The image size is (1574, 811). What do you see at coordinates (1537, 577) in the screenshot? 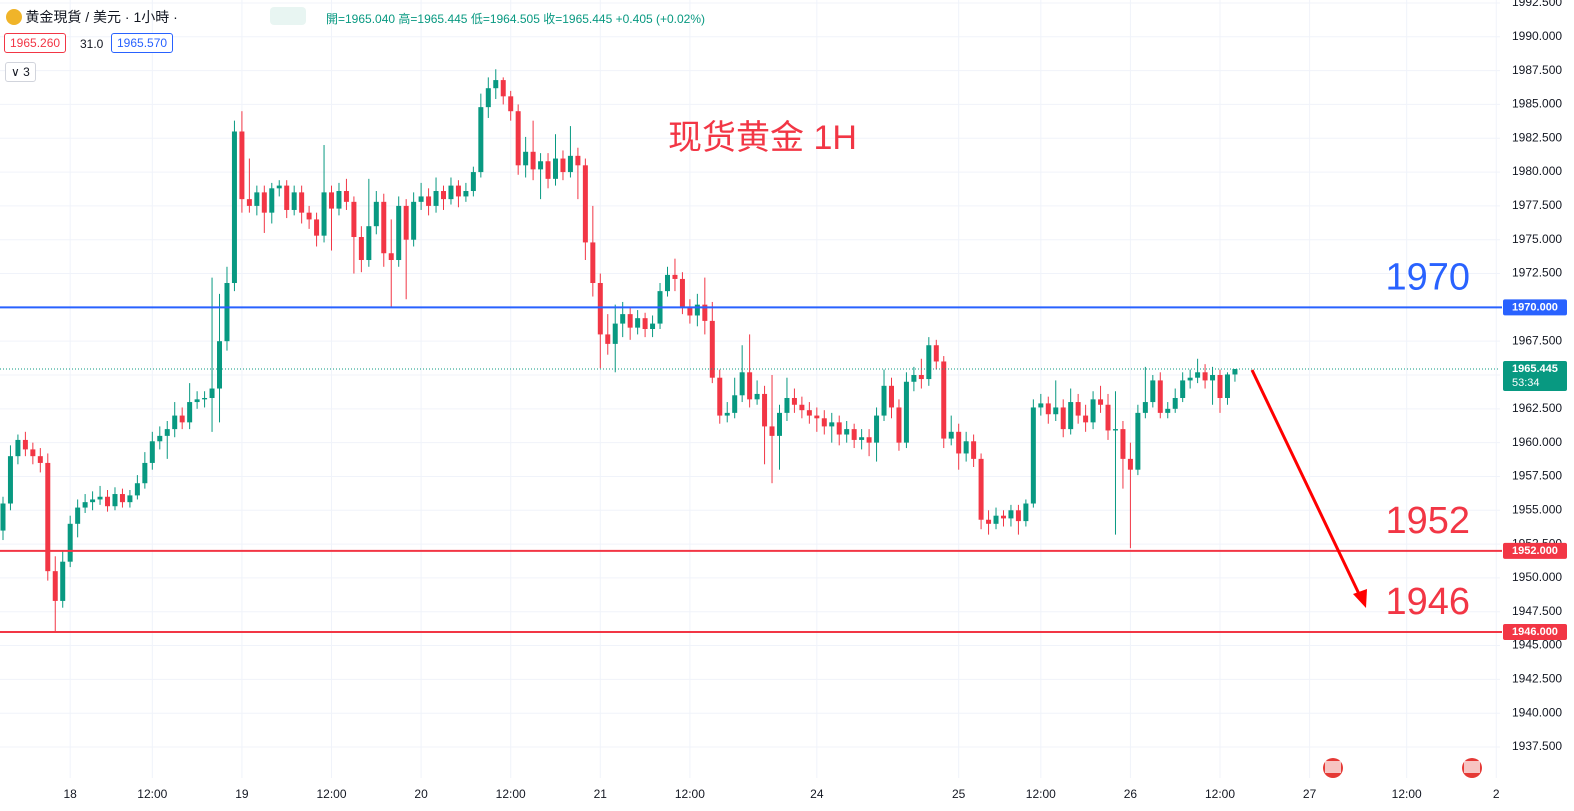
I see `y-tick-label: 1950.000` at bounding box center [1537, 577].